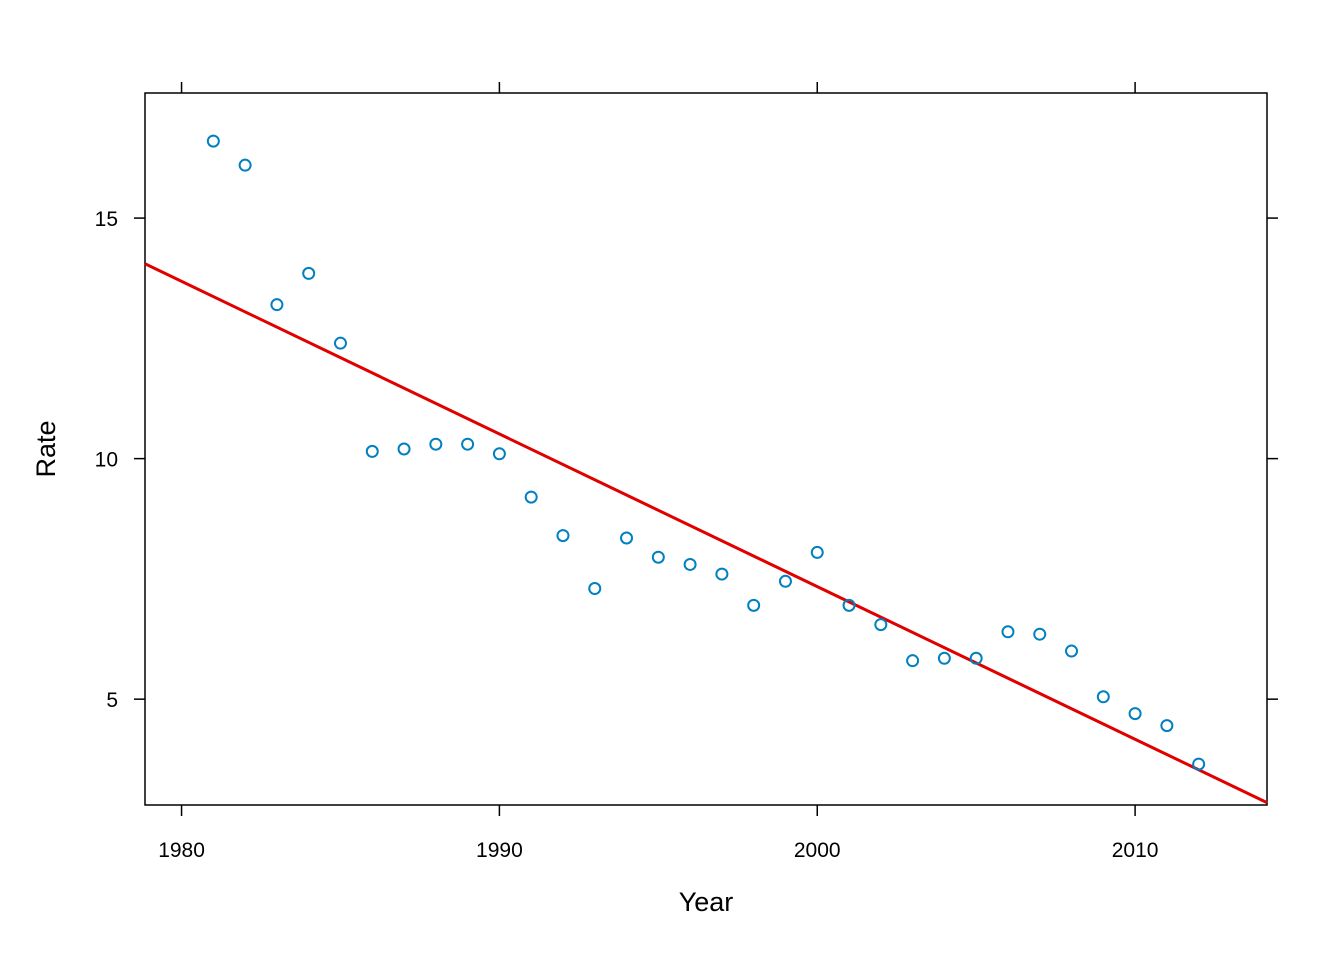  I want to click on data-point-2000, so click(817, 552).